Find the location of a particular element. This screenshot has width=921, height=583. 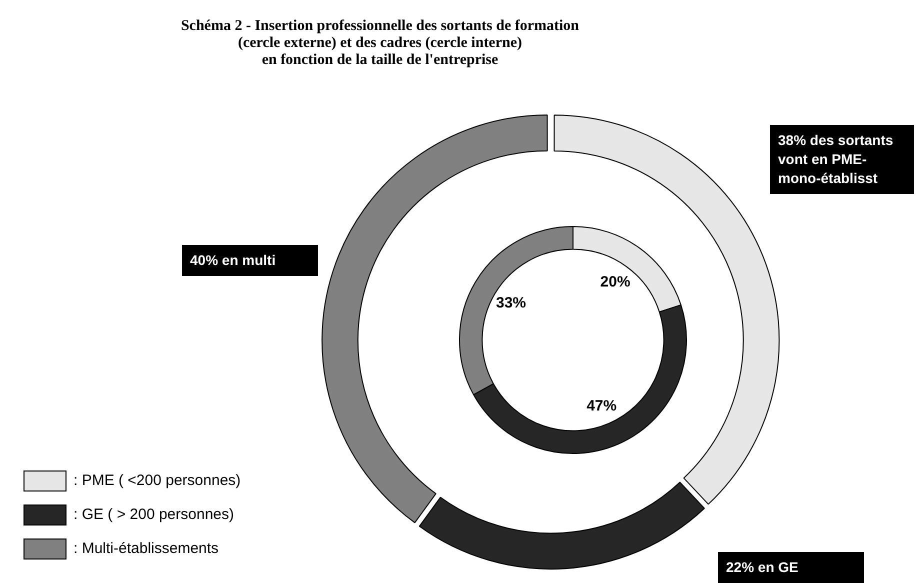

data-label: 22% en GE is located at coordinates (791, 567).